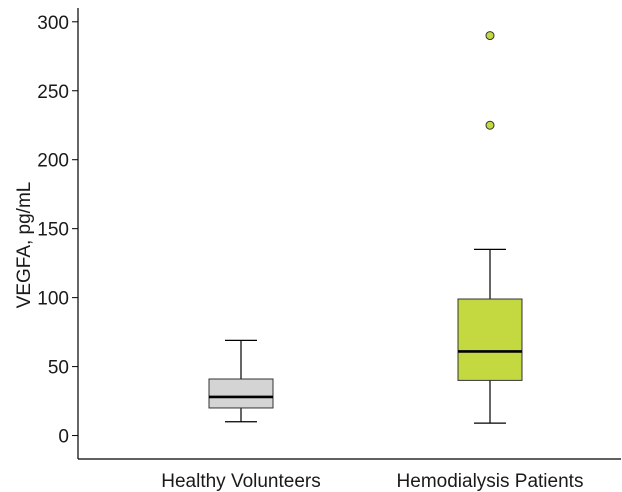 The image size is (622, 492). I want to click on y-tick-label-50: 50, so click(58, 368).